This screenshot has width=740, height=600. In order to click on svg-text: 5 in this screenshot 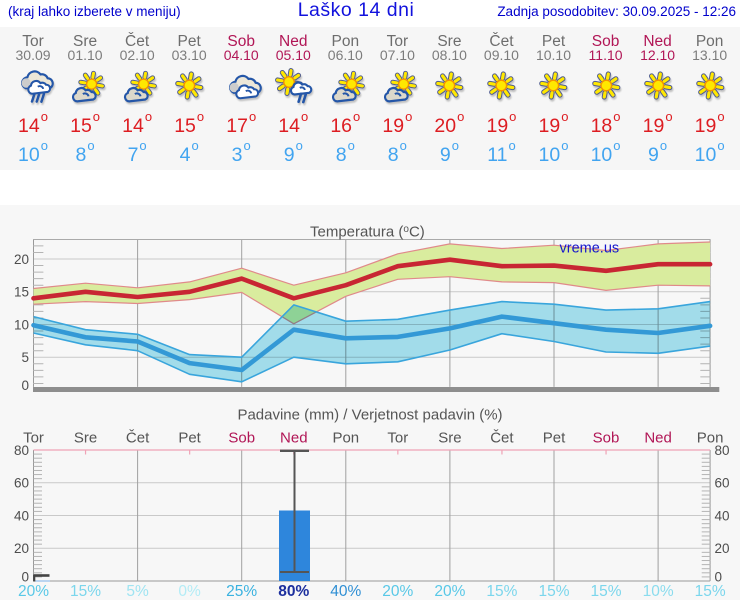, I will do `click(25, 357)`.